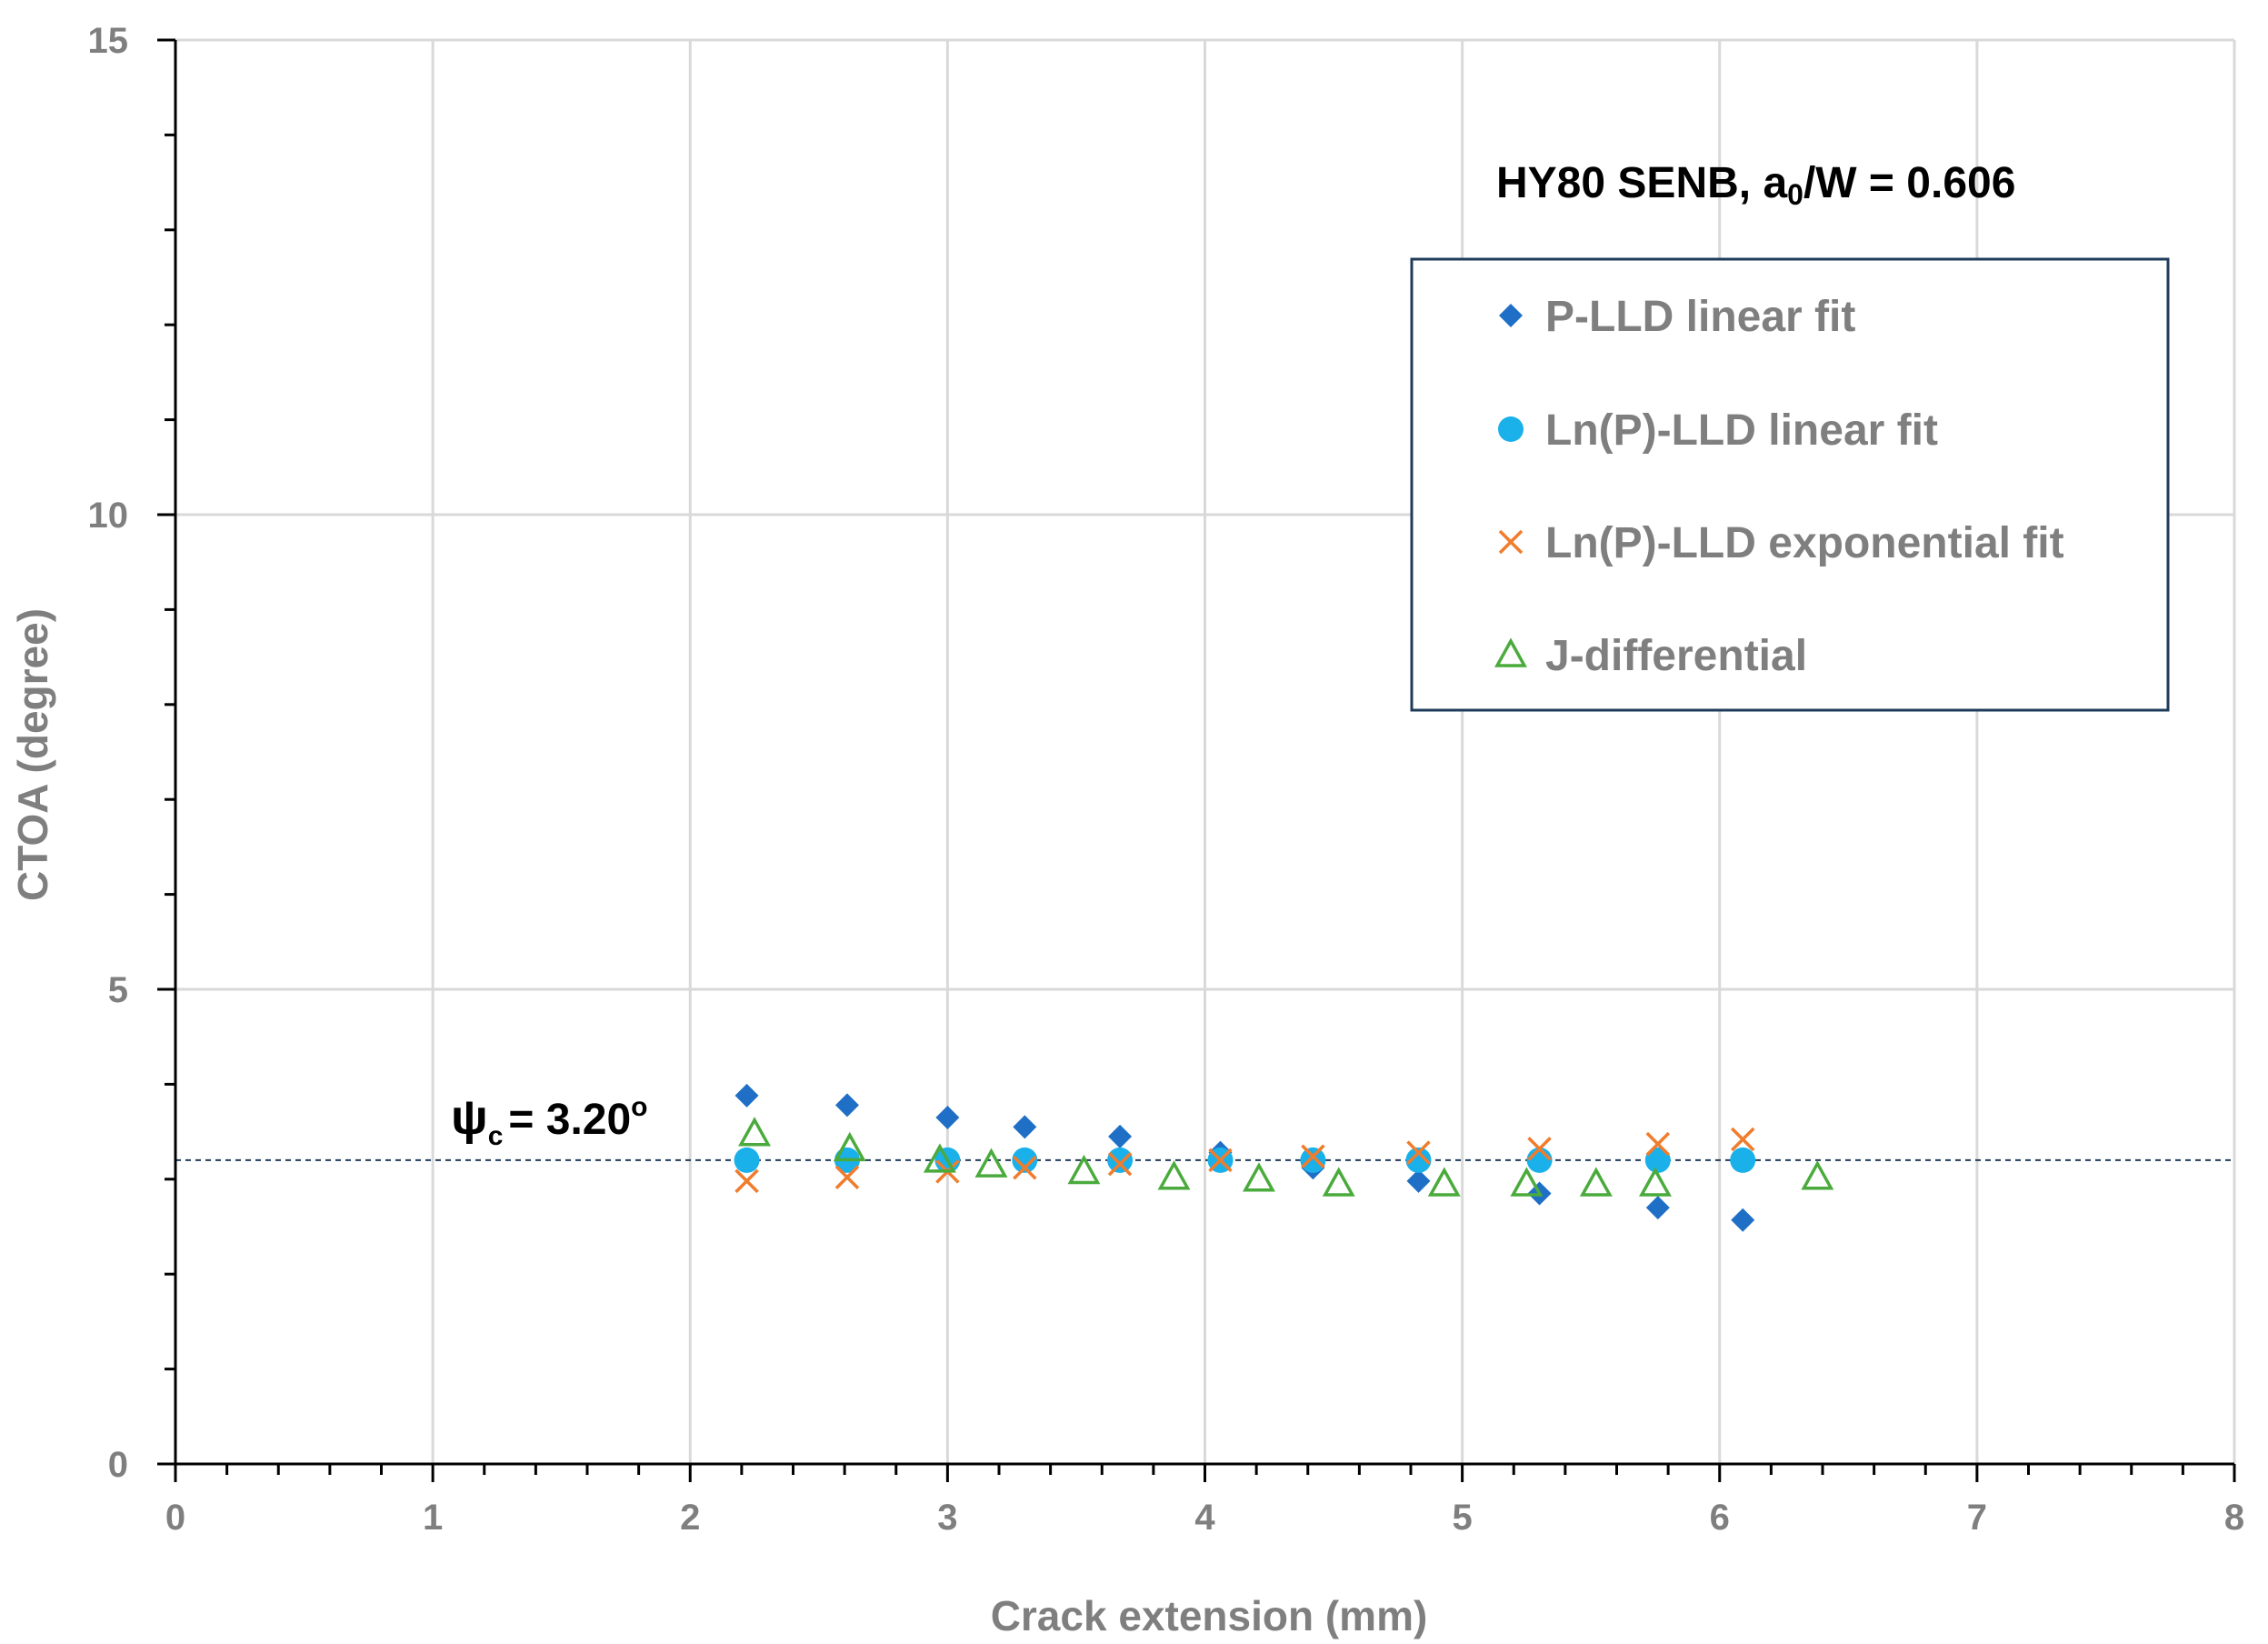  What do you see at coordinates (1641, 183) in the screenshot?
I see `annotation-prefix: HY80 SENB, a` at bounding box center [1641, 183].